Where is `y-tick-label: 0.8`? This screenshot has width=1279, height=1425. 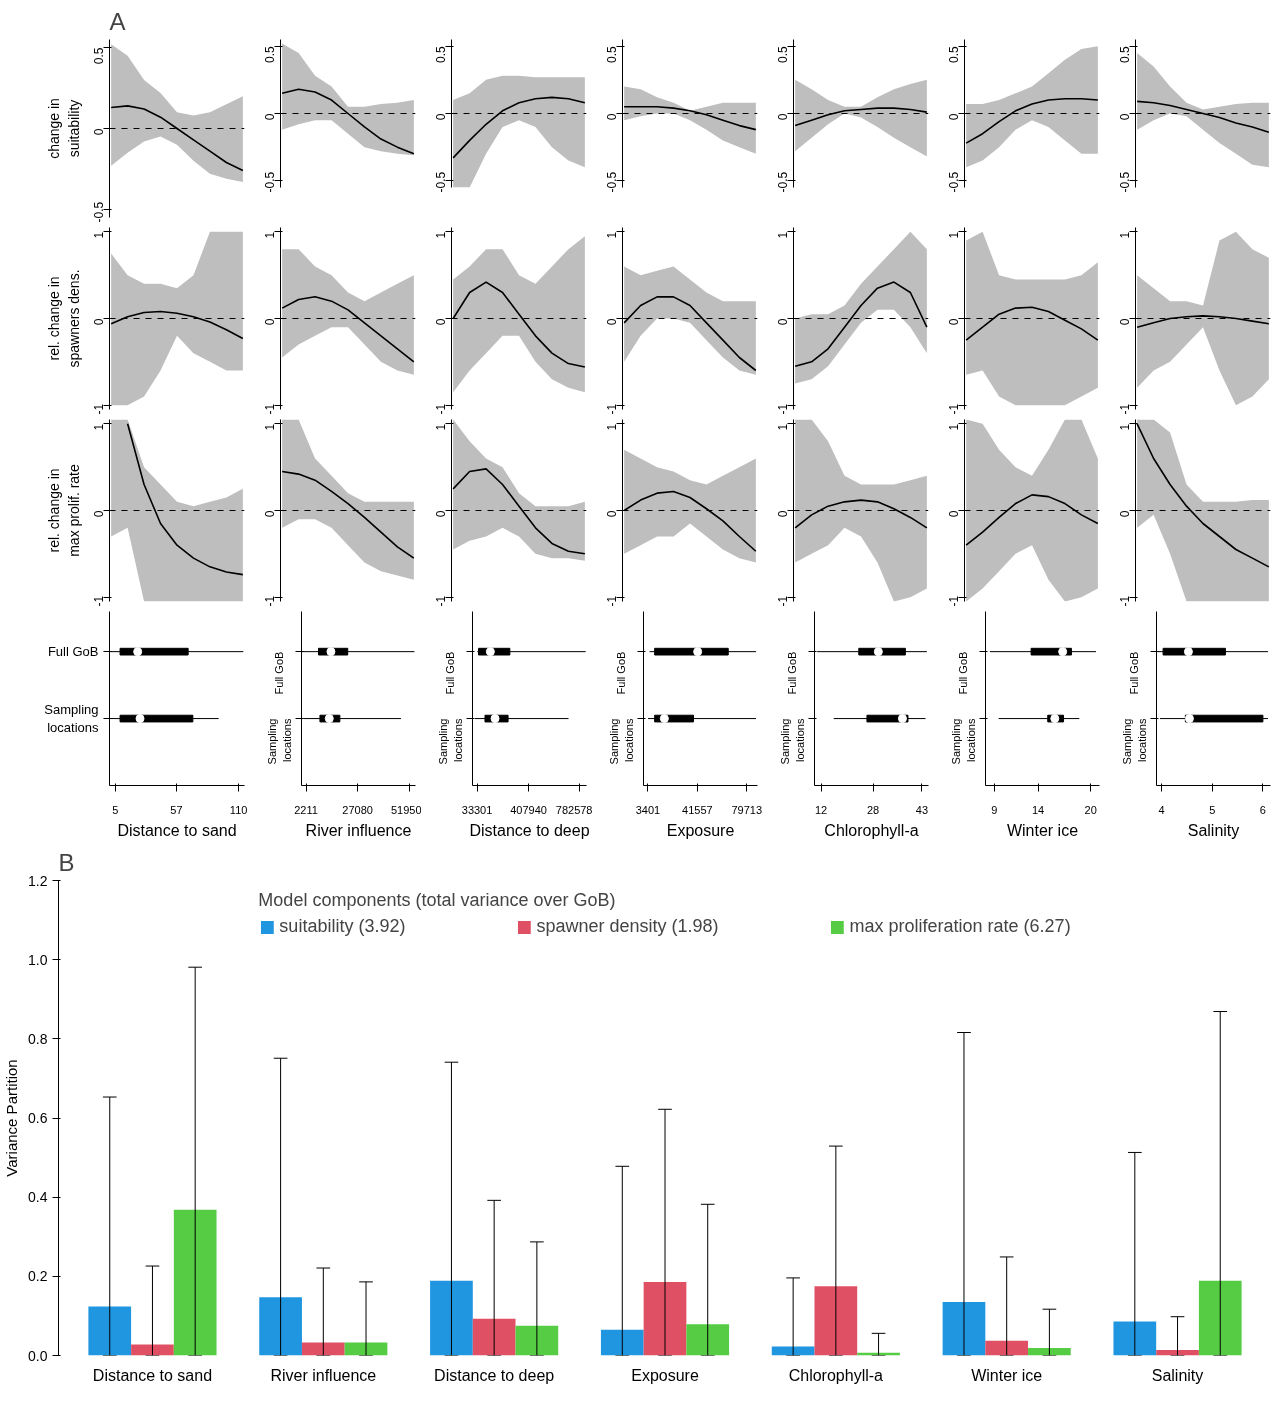 y-tick-label: 0.8 is located at coordinates (38, 1038).